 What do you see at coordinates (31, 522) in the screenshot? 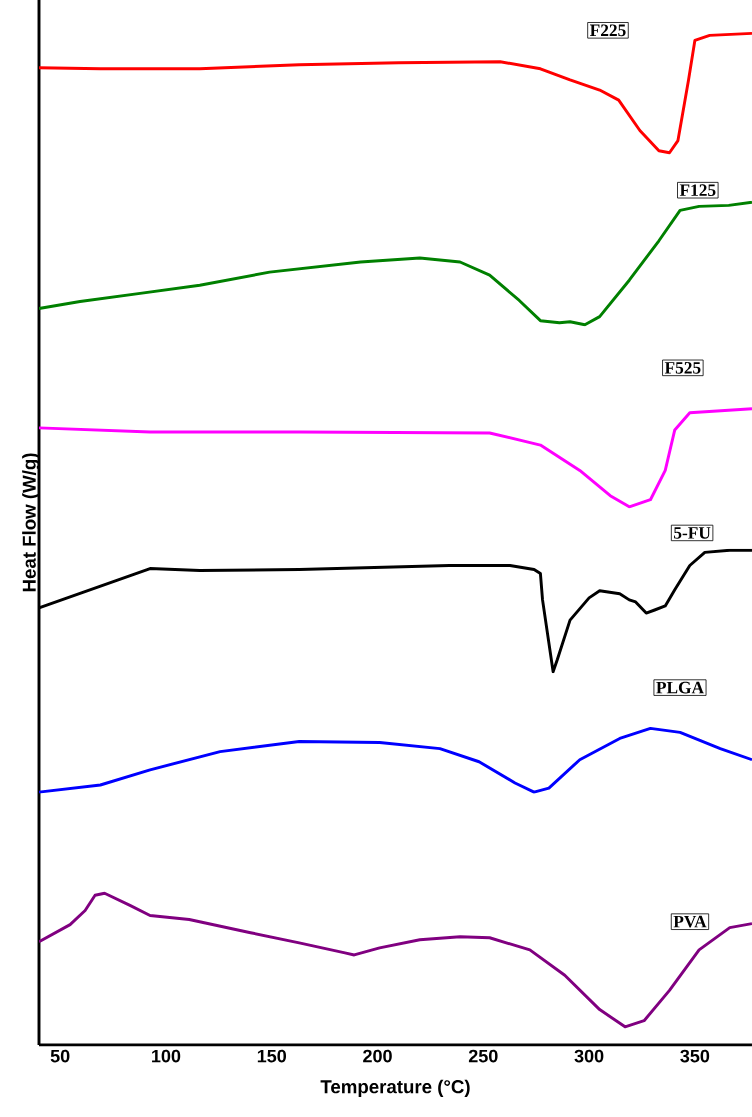
I see `y-axis-title: Heat Flow (W/g)` at bounding box center [31, 522].